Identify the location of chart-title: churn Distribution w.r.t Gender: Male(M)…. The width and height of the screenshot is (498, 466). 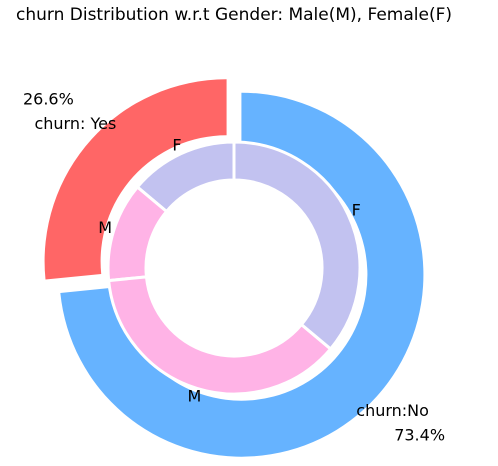
(234, 15).